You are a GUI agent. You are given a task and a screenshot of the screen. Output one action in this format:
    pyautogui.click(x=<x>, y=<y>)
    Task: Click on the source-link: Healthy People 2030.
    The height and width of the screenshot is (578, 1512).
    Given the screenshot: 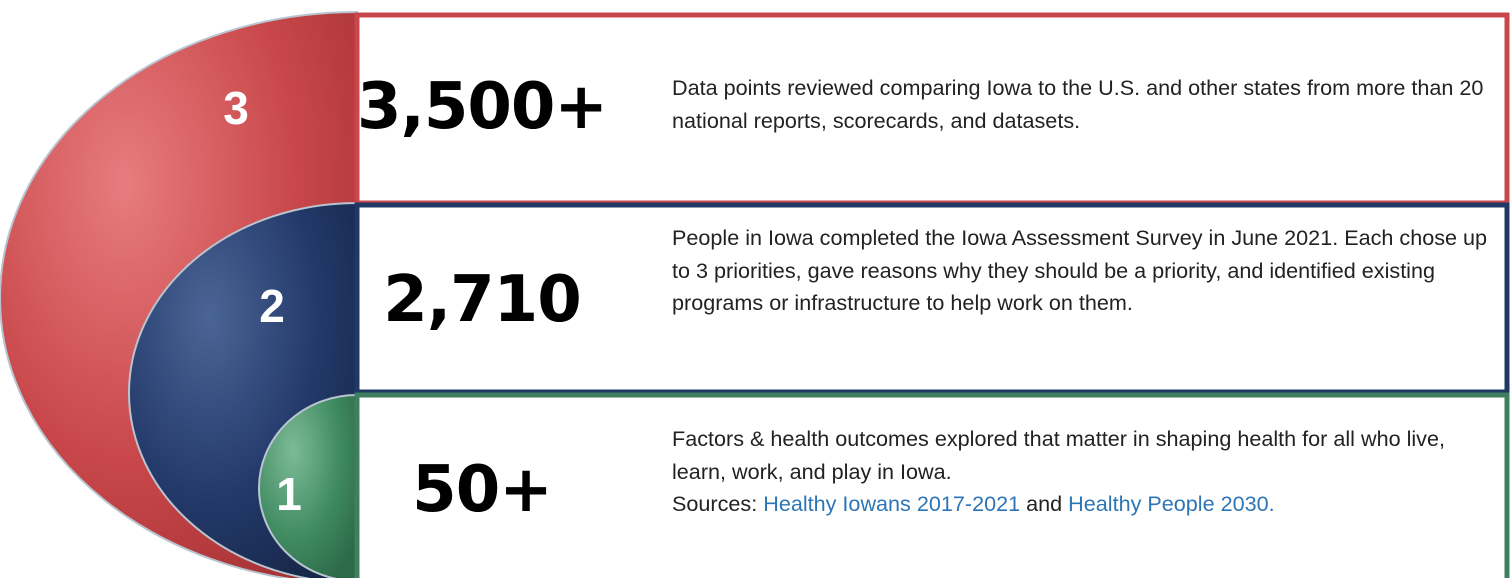 What is the action you would take?
    pyautogui.click(x=1171, y=503)
    